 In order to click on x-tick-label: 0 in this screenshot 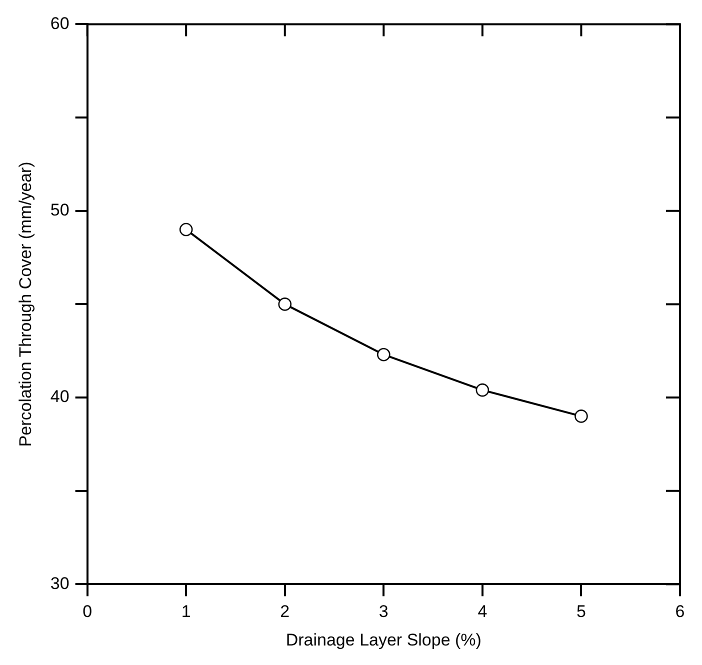, I will do `click(87, 612)`.